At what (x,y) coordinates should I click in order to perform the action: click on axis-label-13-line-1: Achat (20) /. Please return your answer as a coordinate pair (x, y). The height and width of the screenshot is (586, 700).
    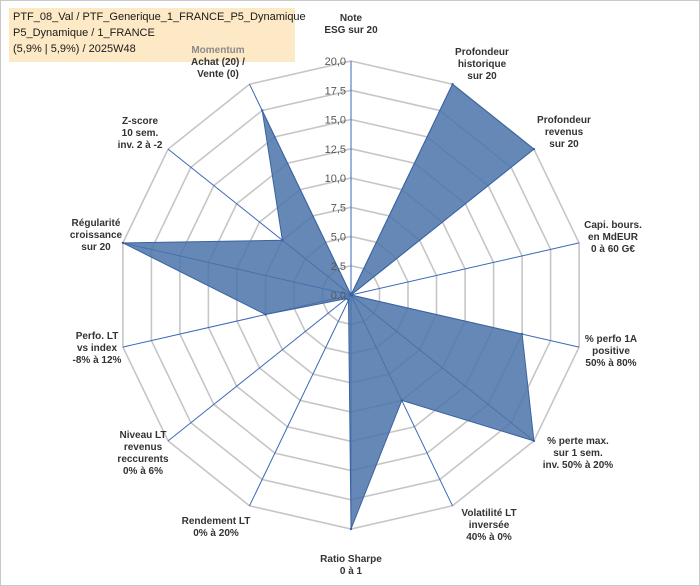
    Looking at the image, I should click on (218, 62).